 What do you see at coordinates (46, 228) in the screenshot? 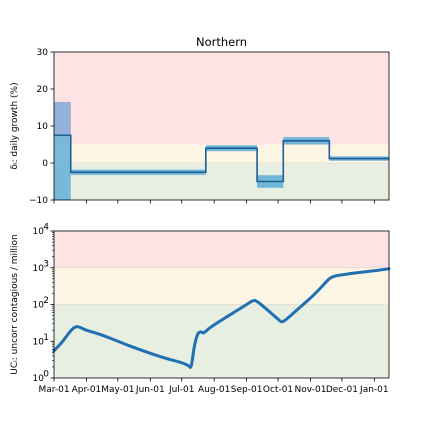
I see `y-tick-exponent: 4` at bounding box center [46, 228].